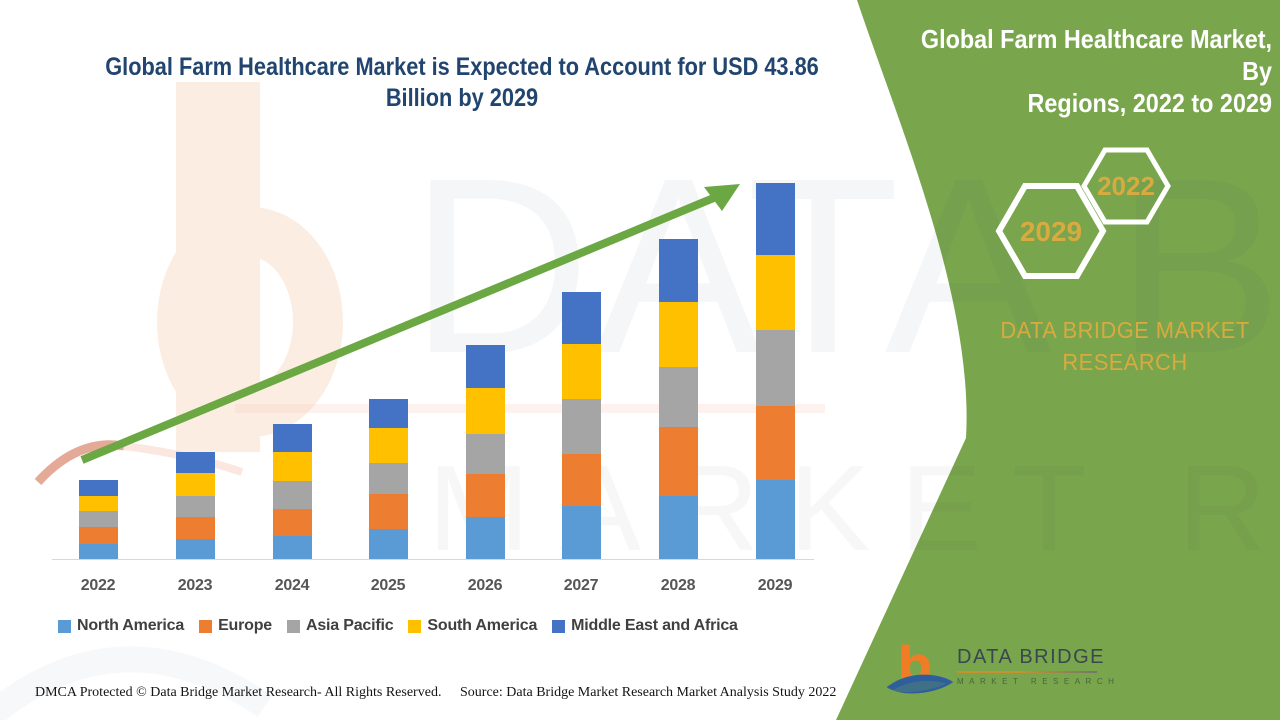  I want to click on logo-name: DATA BRIDGE, so click(1031, 657).